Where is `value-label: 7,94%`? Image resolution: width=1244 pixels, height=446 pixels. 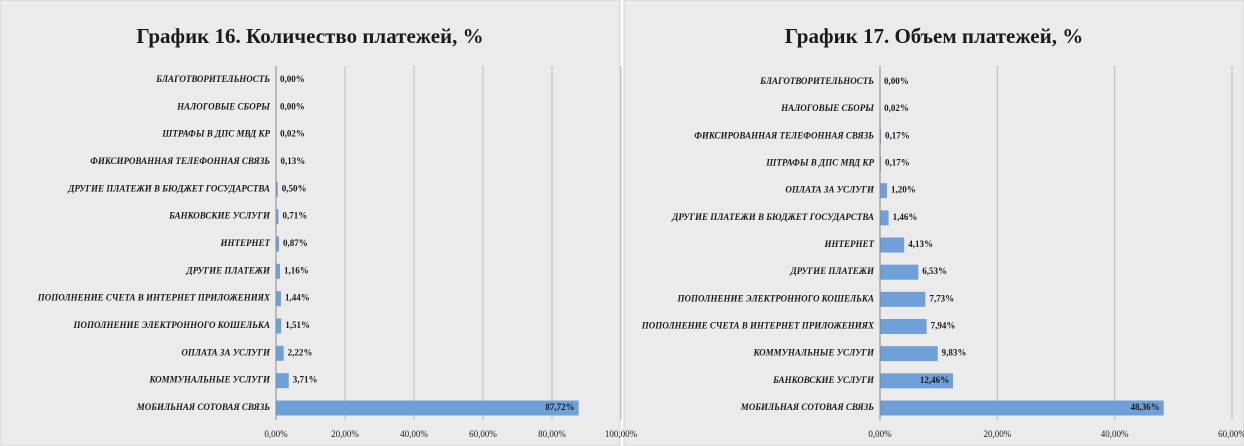 value-label: 7,94% is located at coordinates (943, 326).